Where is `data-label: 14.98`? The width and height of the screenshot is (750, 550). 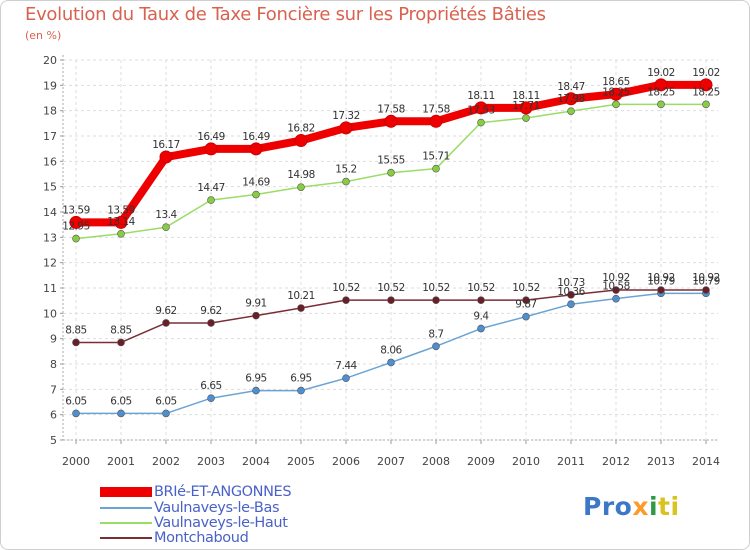 data-label: 14.98 is located at coordinates (301, 175).